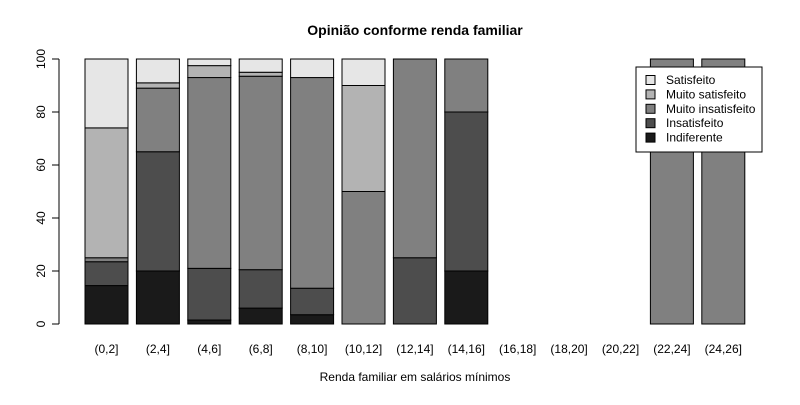  I want to click on legend-box, so click(699, 109).